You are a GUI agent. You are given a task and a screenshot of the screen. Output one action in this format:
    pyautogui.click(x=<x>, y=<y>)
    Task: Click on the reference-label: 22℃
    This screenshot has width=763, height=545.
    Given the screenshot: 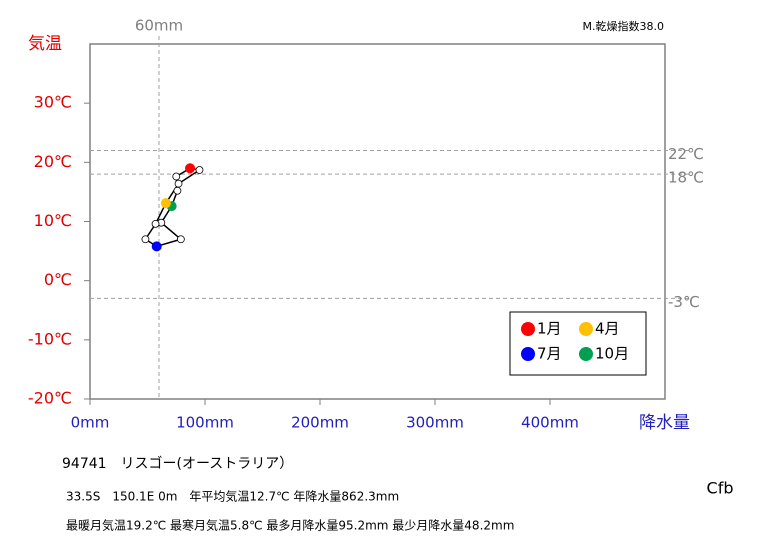 What is the action you would take?
    pyautogui.click(x=686, y=154)
    